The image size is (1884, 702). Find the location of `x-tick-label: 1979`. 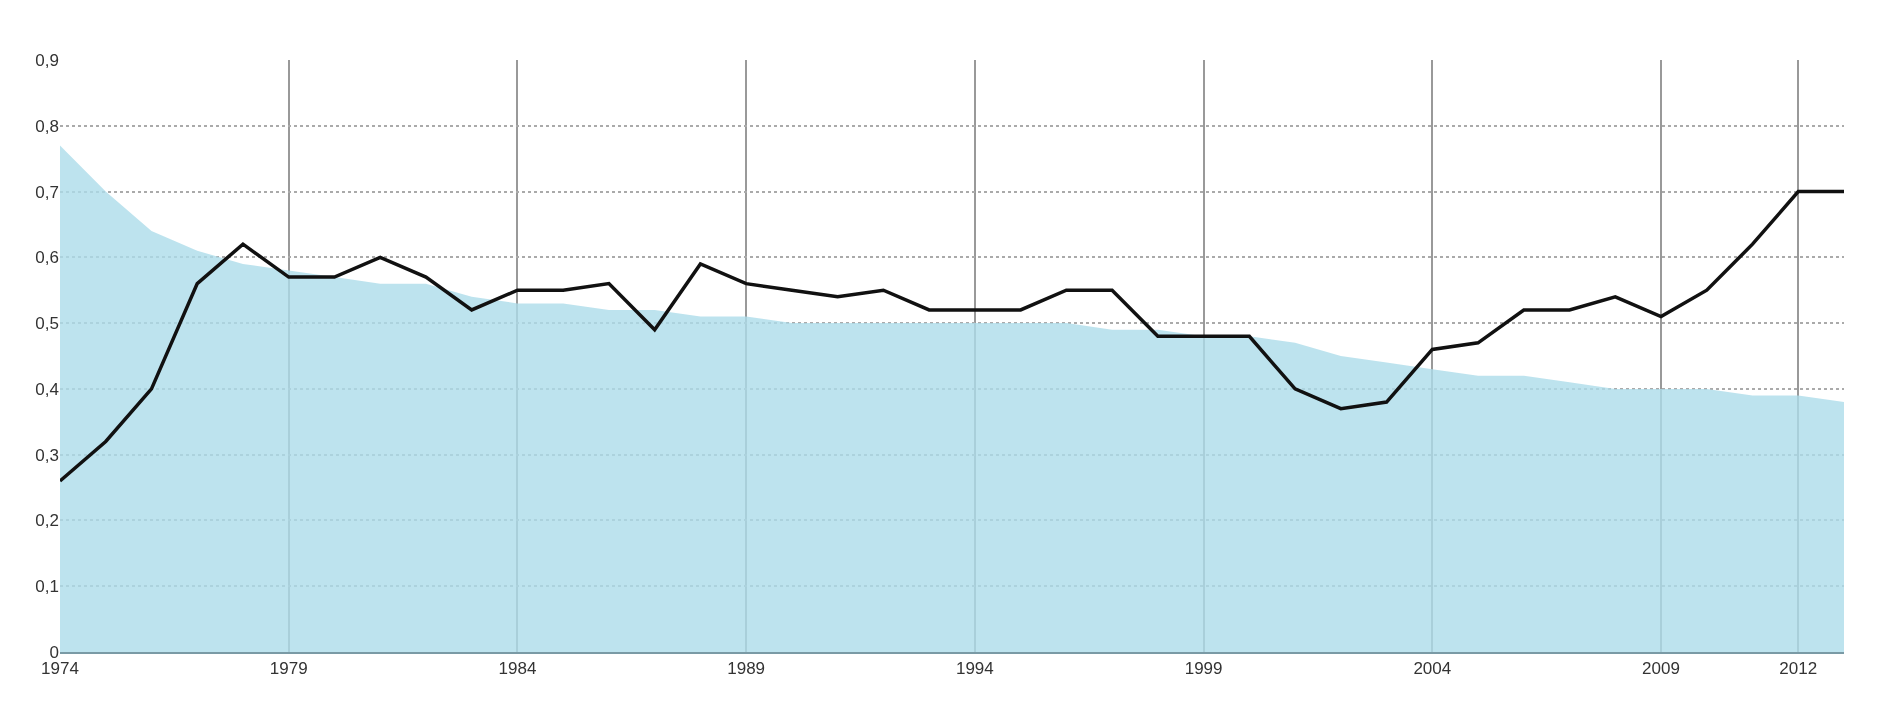

x-tick-label: 1979 is located at coordinates (288, 669).